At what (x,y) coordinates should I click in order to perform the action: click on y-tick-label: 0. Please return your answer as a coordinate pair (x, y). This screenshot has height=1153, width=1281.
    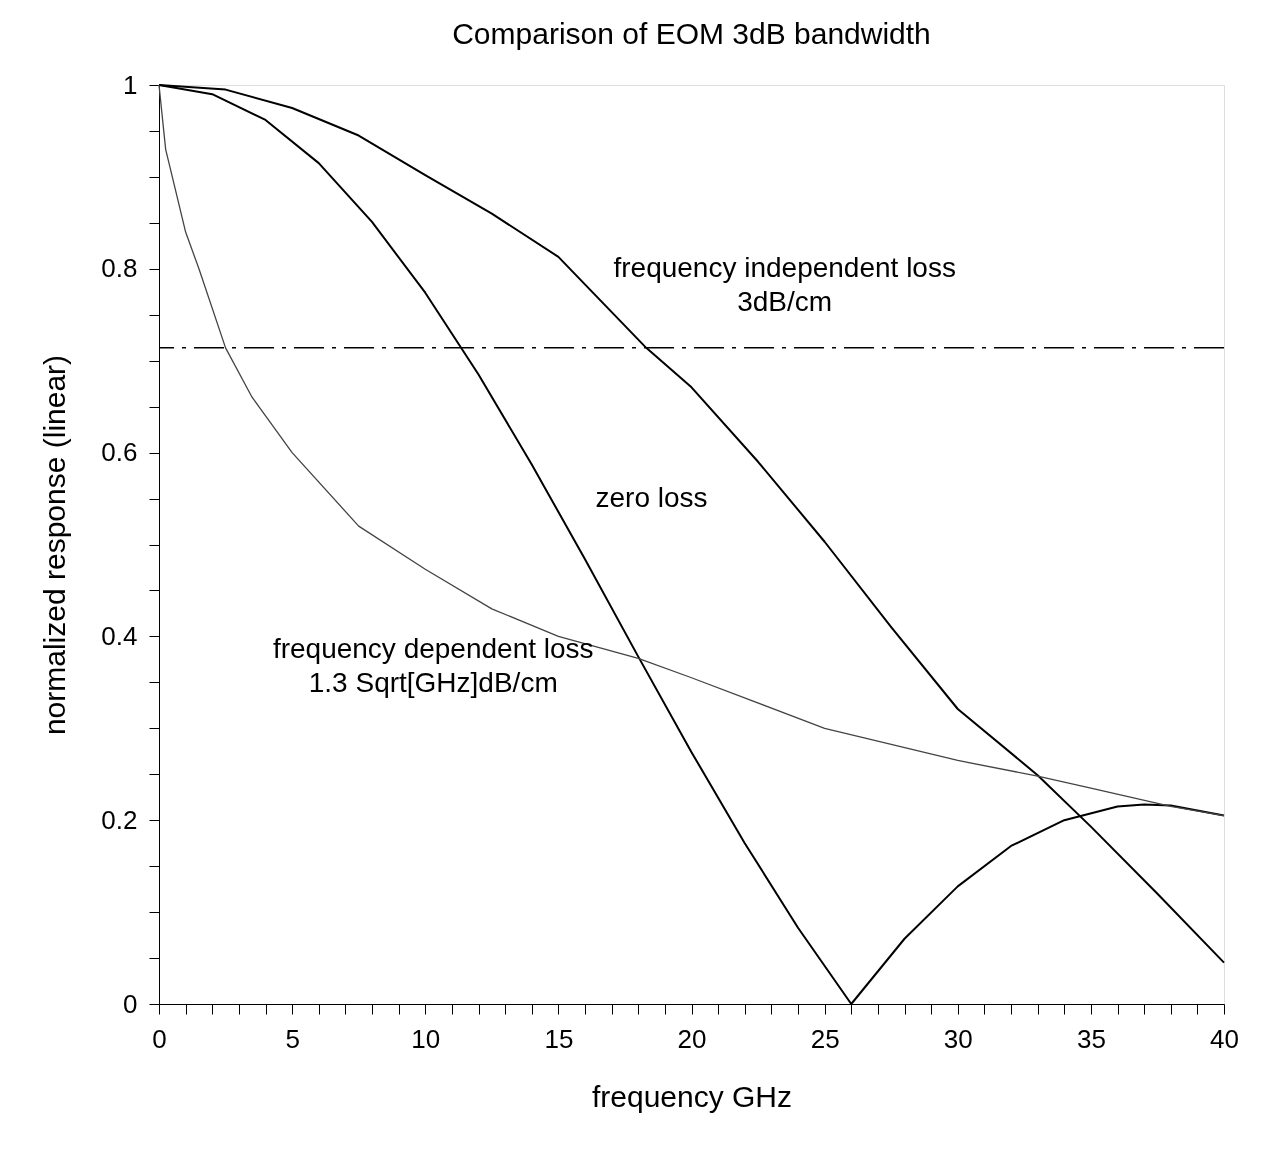
    Looking at the image, I should click on (130, 1003).